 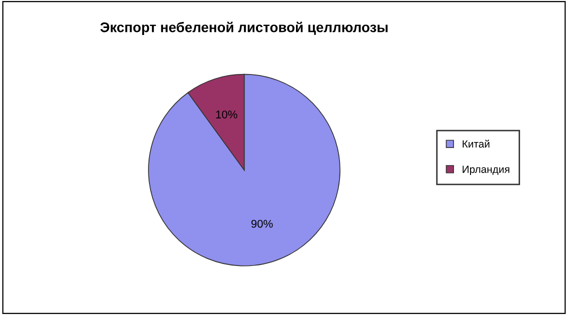 I want to click on legend-label: Ирландия, so click(x=486, y=171).